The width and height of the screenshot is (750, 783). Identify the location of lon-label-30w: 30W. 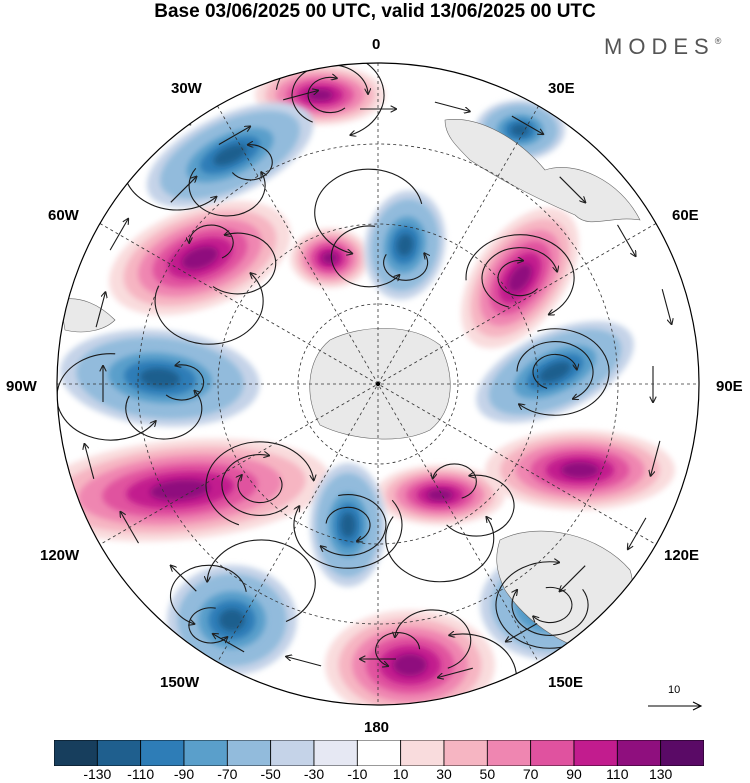
(186, 88).